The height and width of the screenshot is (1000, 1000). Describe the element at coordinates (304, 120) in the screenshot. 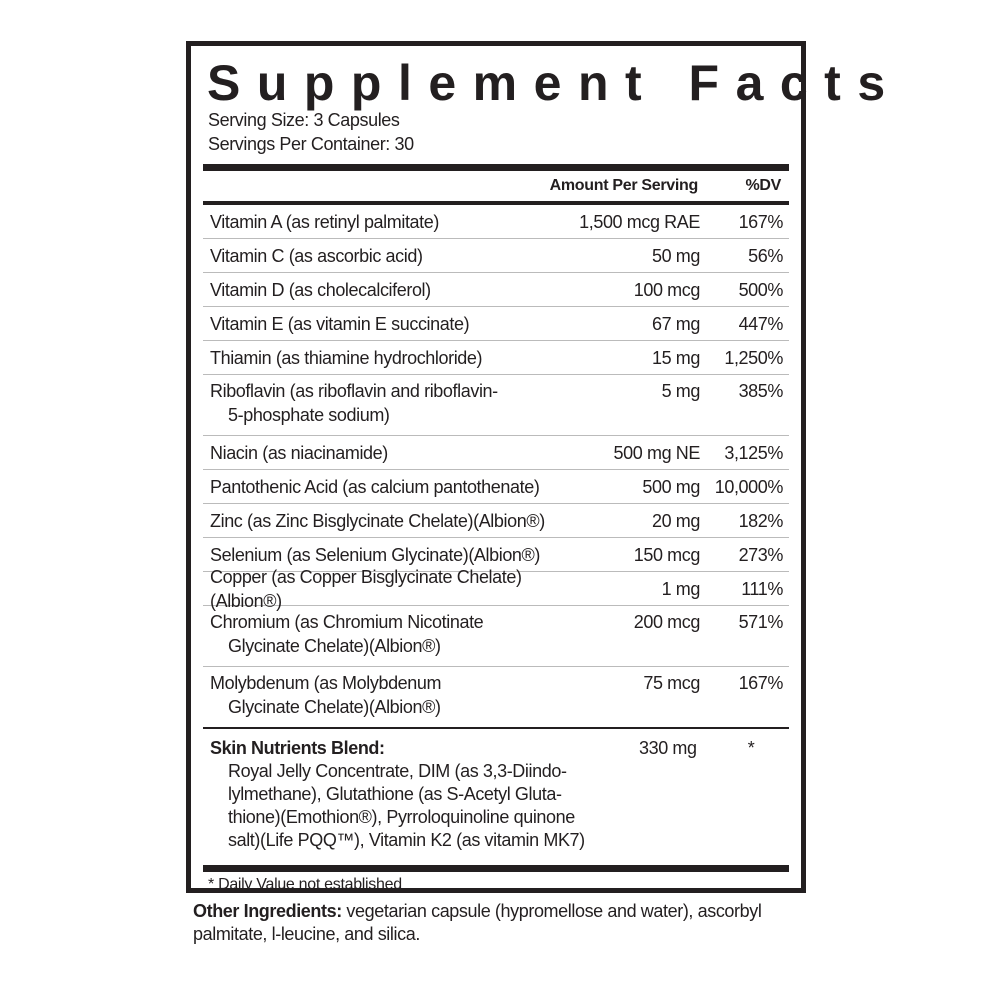

I see `serving-size: Serving Size: 3 Capsules` at that location.